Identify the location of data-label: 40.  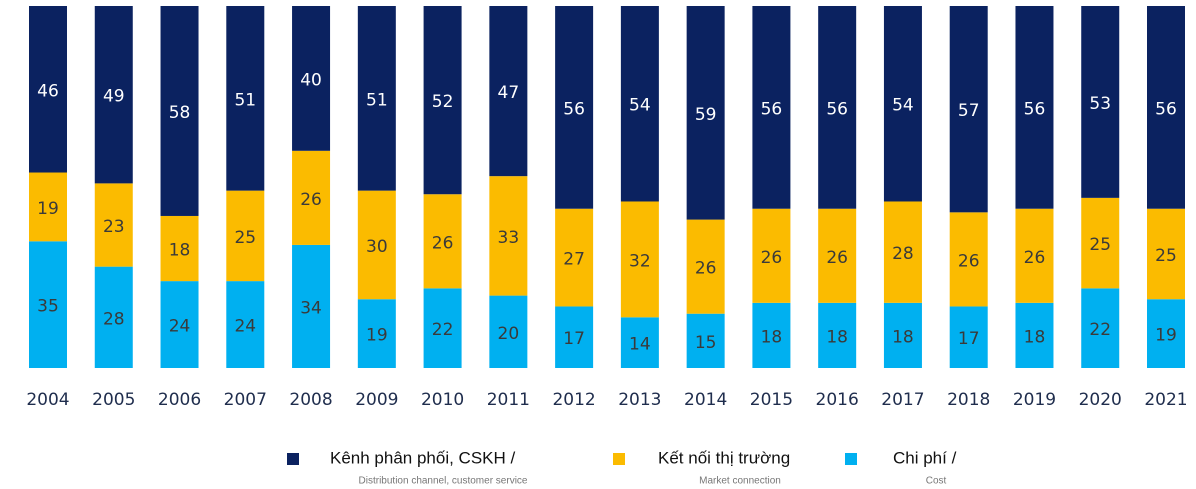
(311, 80).